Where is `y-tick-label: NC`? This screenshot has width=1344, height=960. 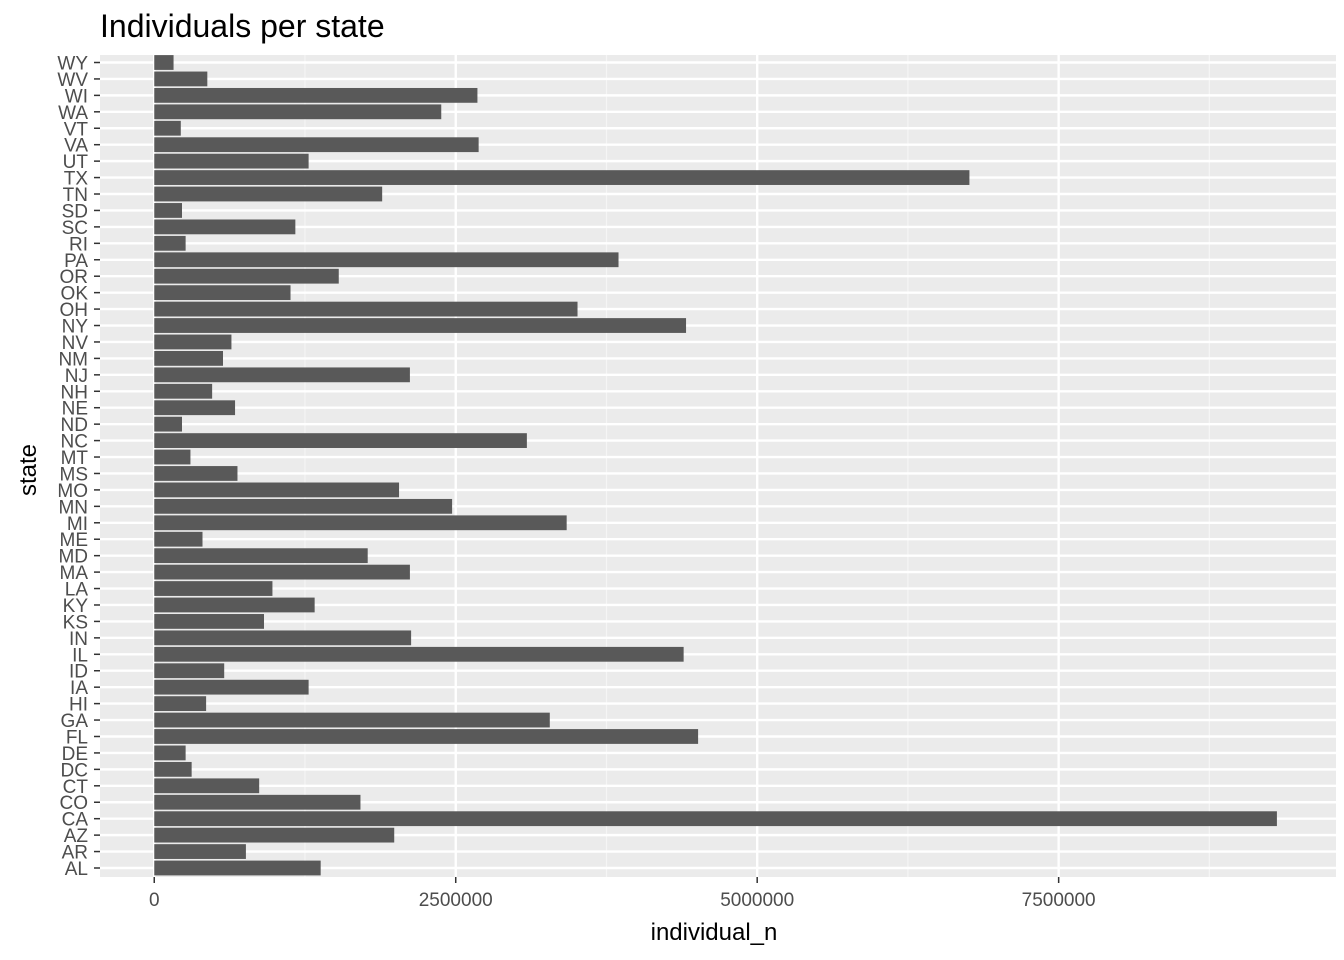 y-tick-label: NC is located at coordinates (74, 442).